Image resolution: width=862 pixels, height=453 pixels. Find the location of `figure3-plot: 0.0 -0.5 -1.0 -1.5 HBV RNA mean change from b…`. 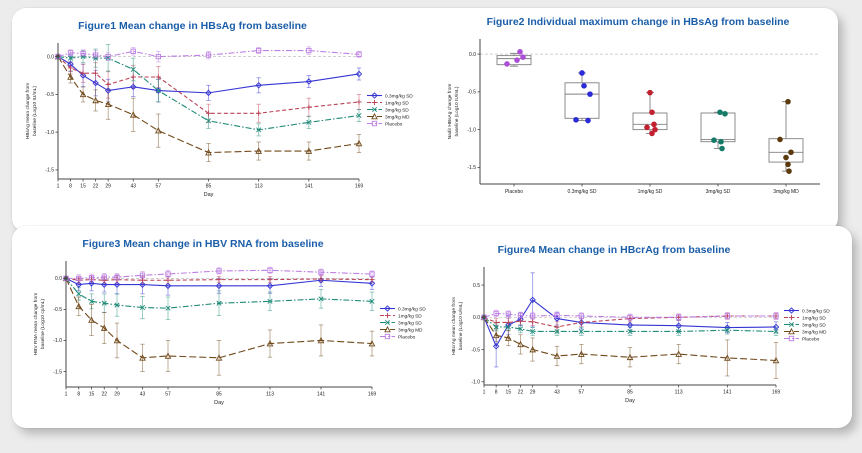

figure3-plot: 0.0 -0.5 -1.0 -1.5 HBV RNA mean change from b… is located at coordinates (229, 333).